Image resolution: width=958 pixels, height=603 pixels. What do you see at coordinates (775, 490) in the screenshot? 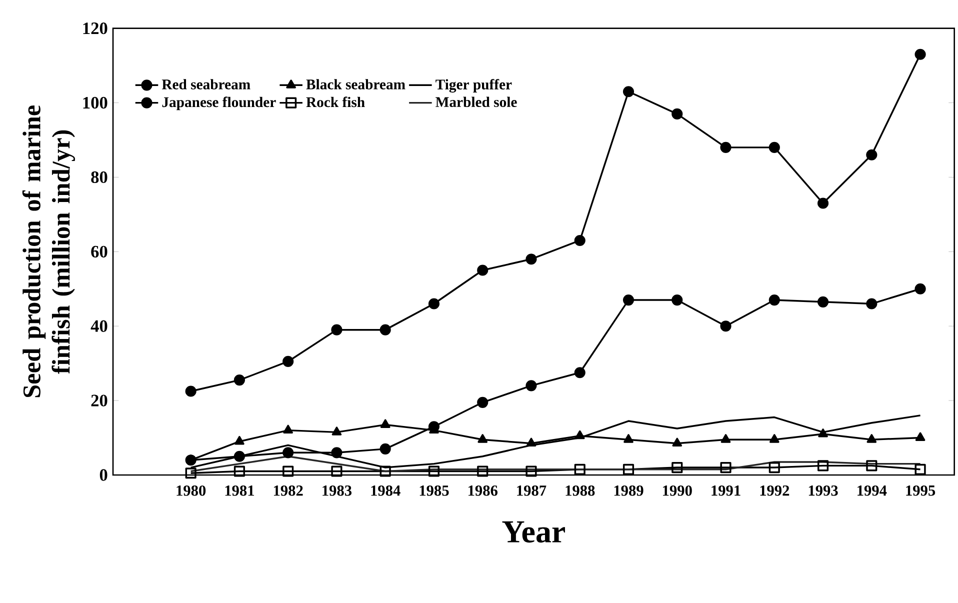
I see `x-tick-label: 1992` at bounding box center [775, 490].